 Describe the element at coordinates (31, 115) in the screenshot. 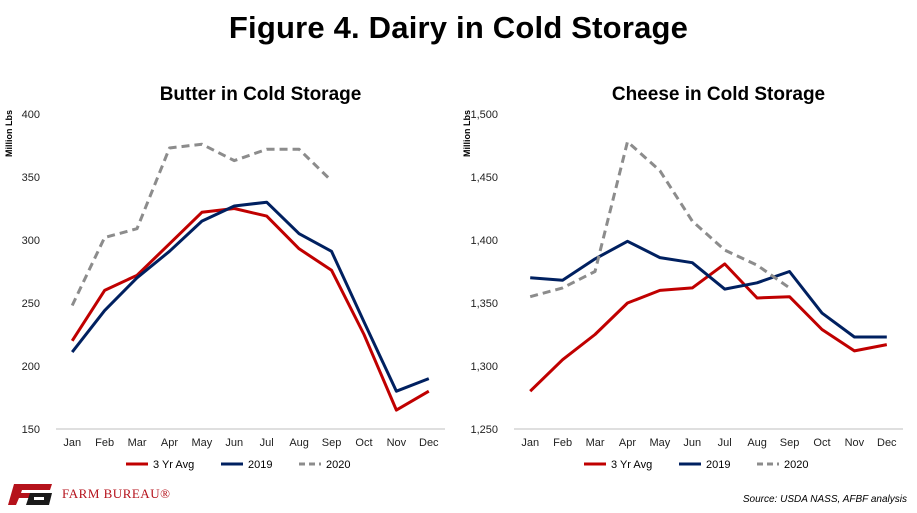

I see `y-tick-label: 400` at that location.